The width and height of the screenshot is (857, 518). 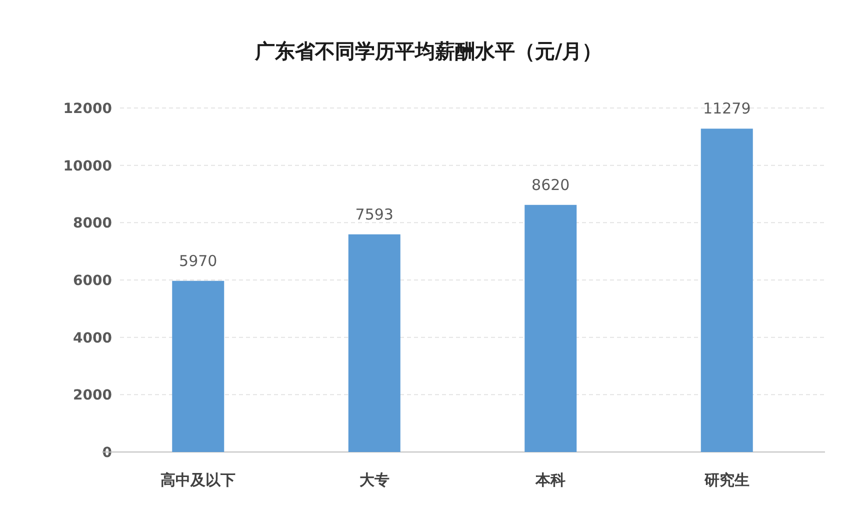 What do you see at coordinates (87, 166) in the screenshot?
I see `y-tick-label: 10000` at bounding box center [87, 166].